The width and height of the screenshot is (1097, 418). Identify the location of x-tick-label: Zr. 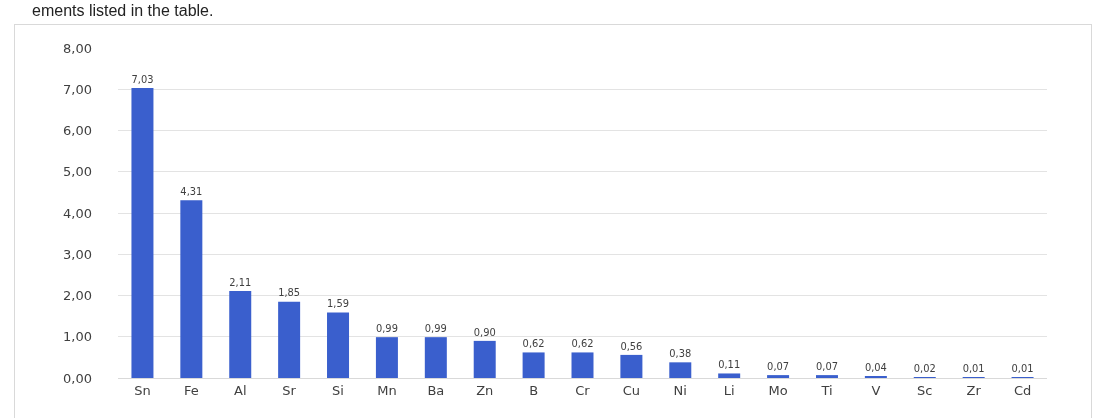
(974, 390).